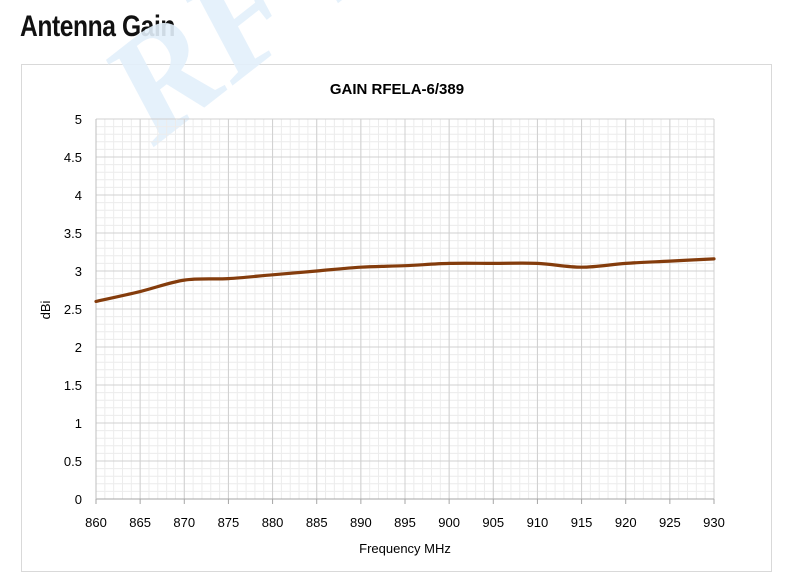 The image size is (789, 588). What do you see at coordinates (73, 233) in the screenshot?
I see `y-tick-label: 3.5` at bounding box center [73, 233].